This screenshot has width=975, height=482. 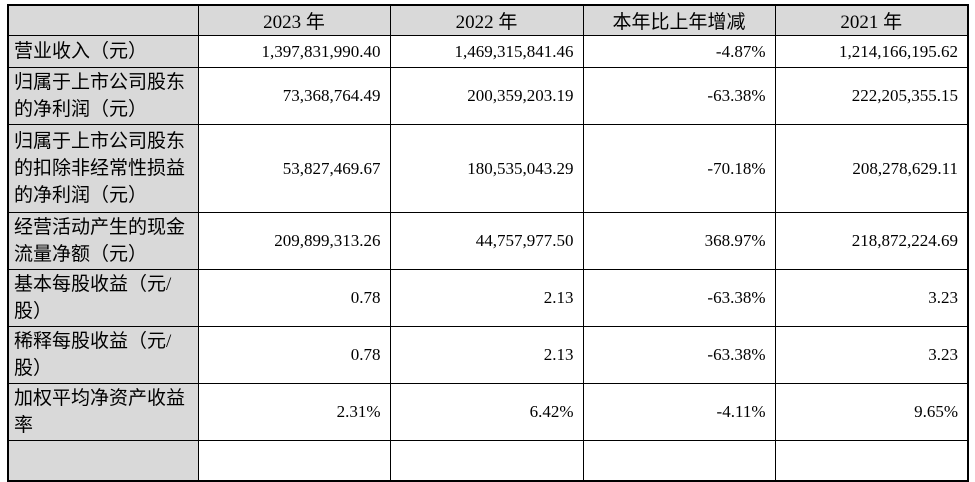 I want to click on value-2023-cell, so click(x=294, y=460).